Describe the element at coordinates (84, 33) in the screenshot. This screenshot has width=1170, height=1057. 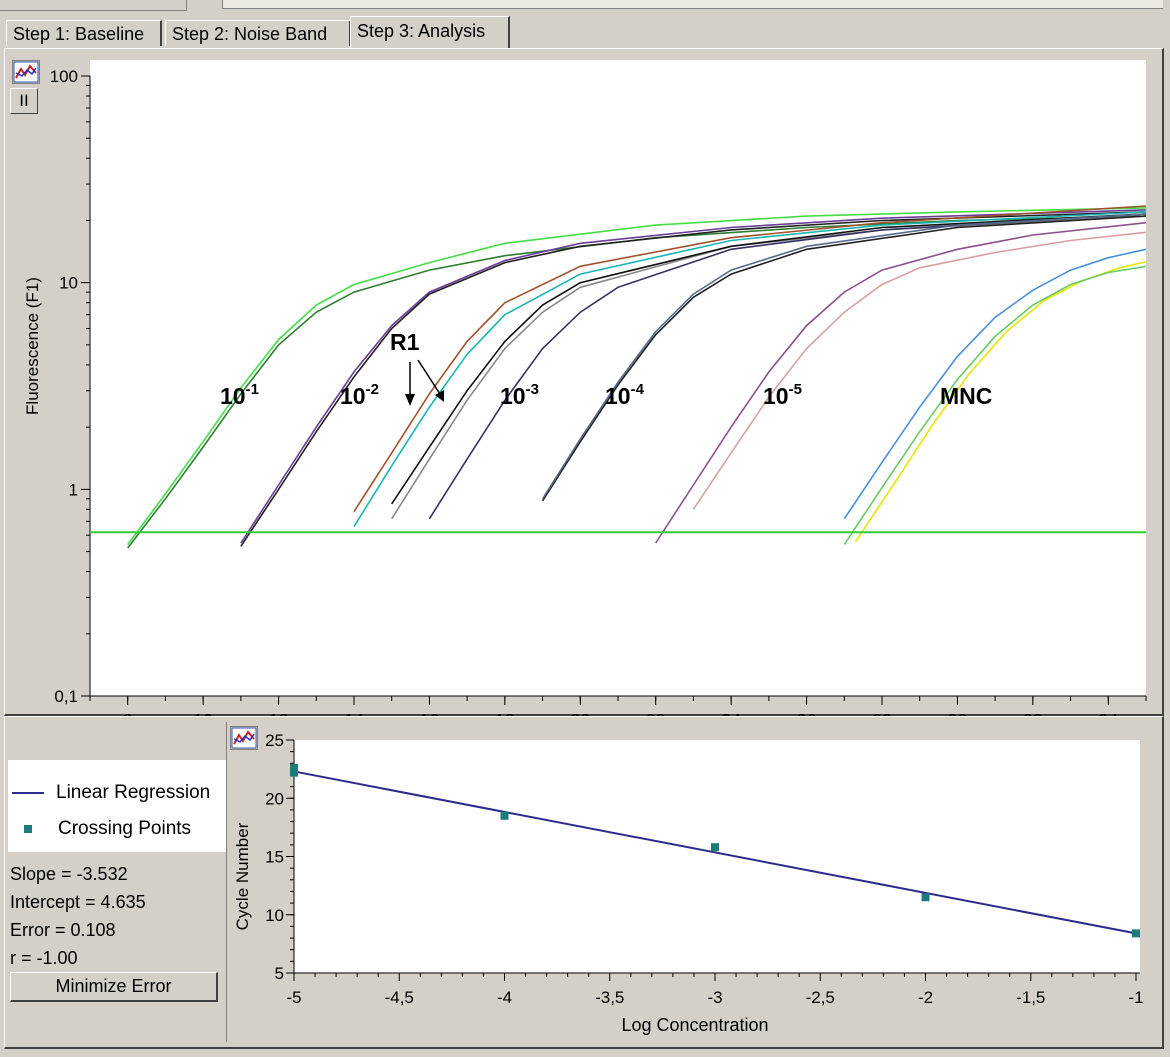
I see `tab-baseline: Step 1: Baseline` at that location.